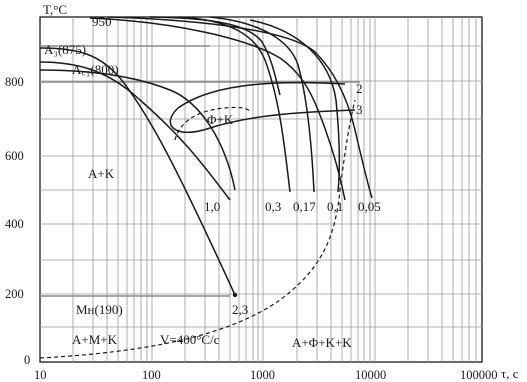 This screenshot has width=527, height=382. Describe the element at coordinates (55, 9) in the screenshot. I see `y-axis-label: T,°C` at that location.